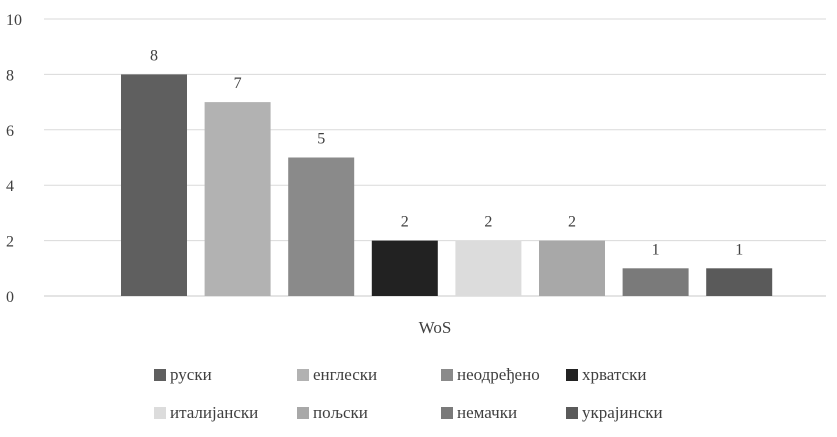 This screenshot has width=837, height=437. I want to click on legend-label: хрватски, so click(614, 374).